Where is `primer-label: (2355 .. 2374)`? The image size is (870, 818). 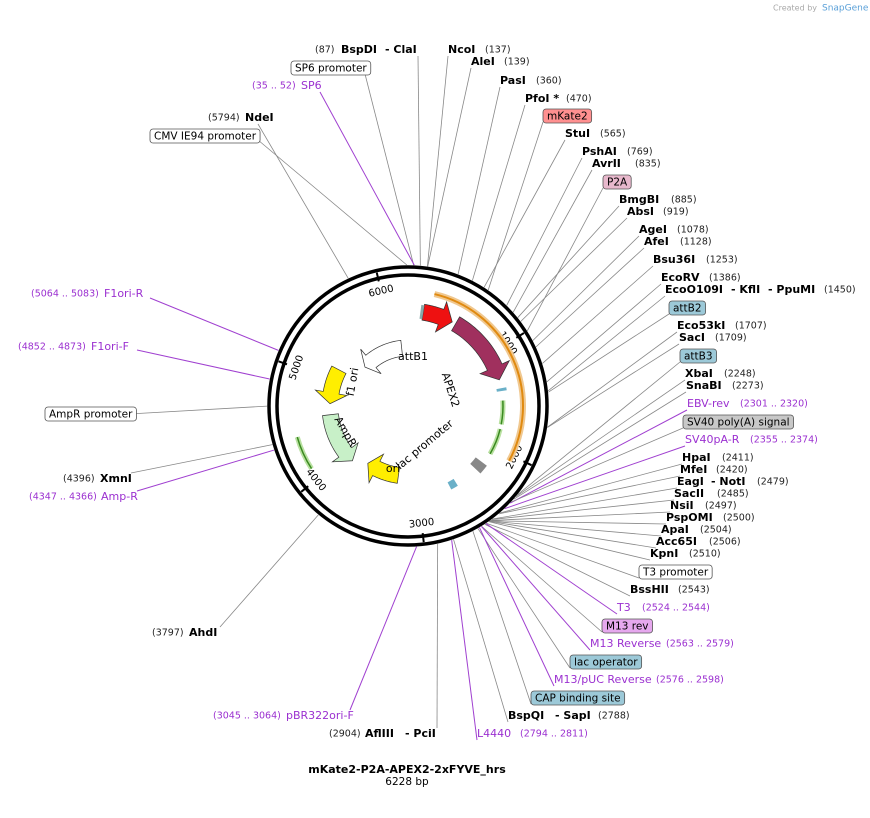 primer-label: (2355 .. 2374) is located at coordinates (784, 440).